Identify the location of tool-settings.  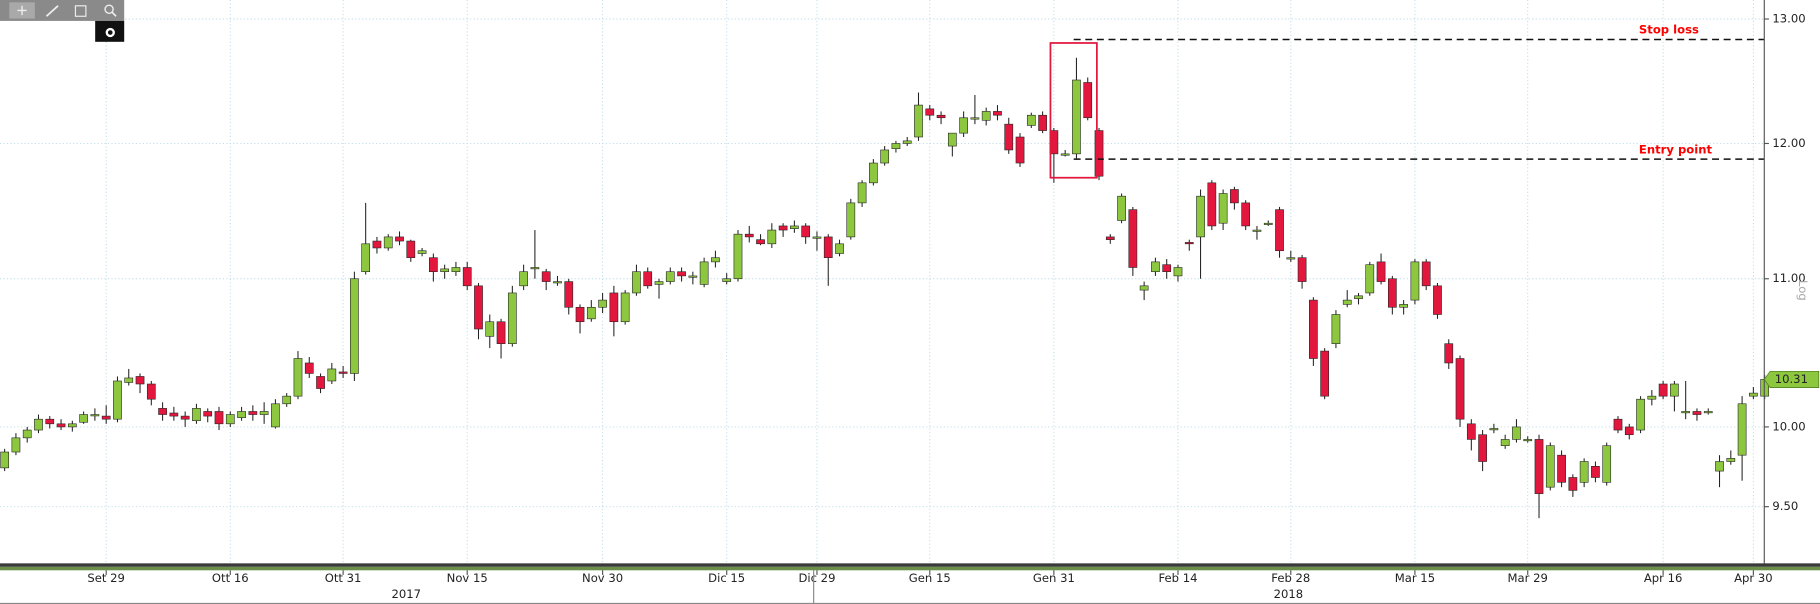
(110, 31).